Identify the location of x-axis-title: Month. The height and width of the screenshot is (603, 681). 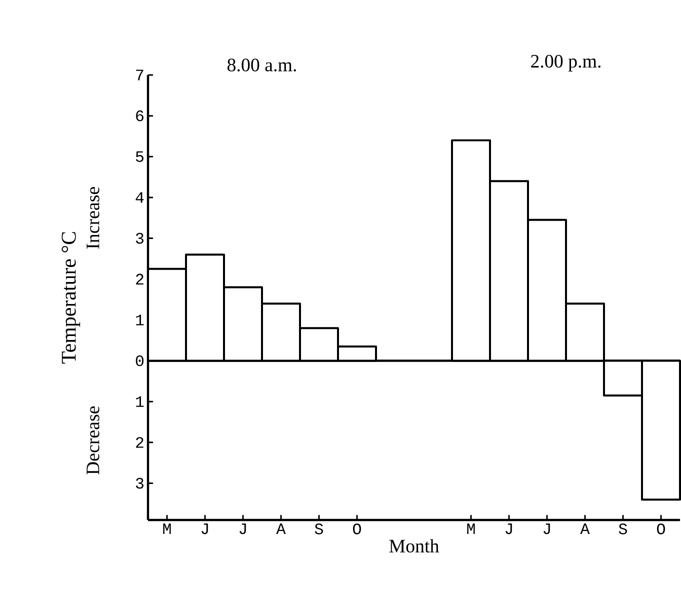
(414, 546).